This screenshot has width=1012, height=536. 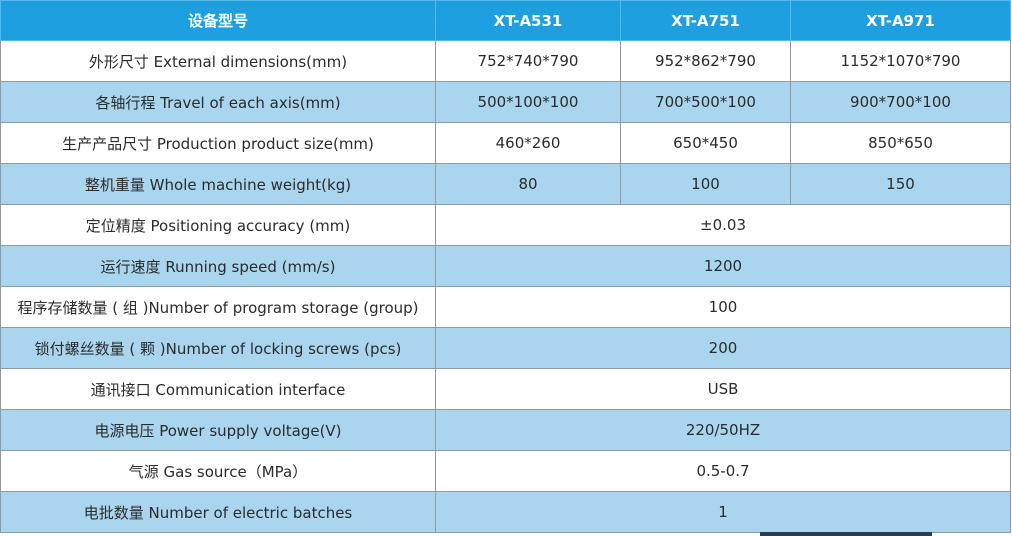 What do you see at coordinates (900, 184) in the screenshot?
I see `row-value: 150` at bounding box center [900, 184].